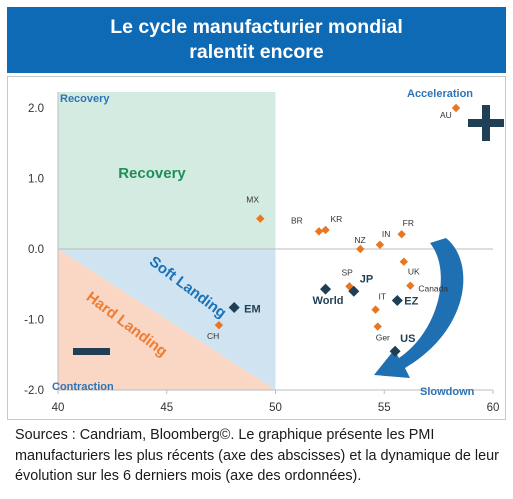  I want to click on region-point-world, so click(326, 289).